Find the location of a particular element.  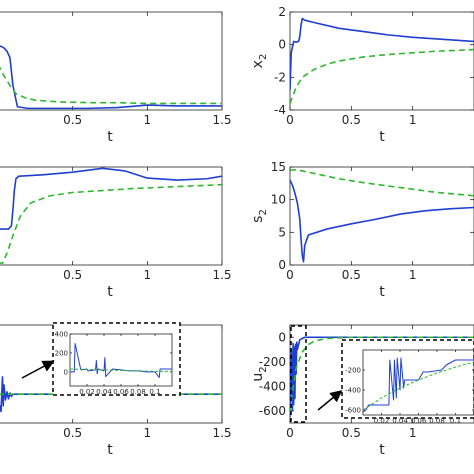

y-tick-label: 2 is located at coordinates (282, 12).